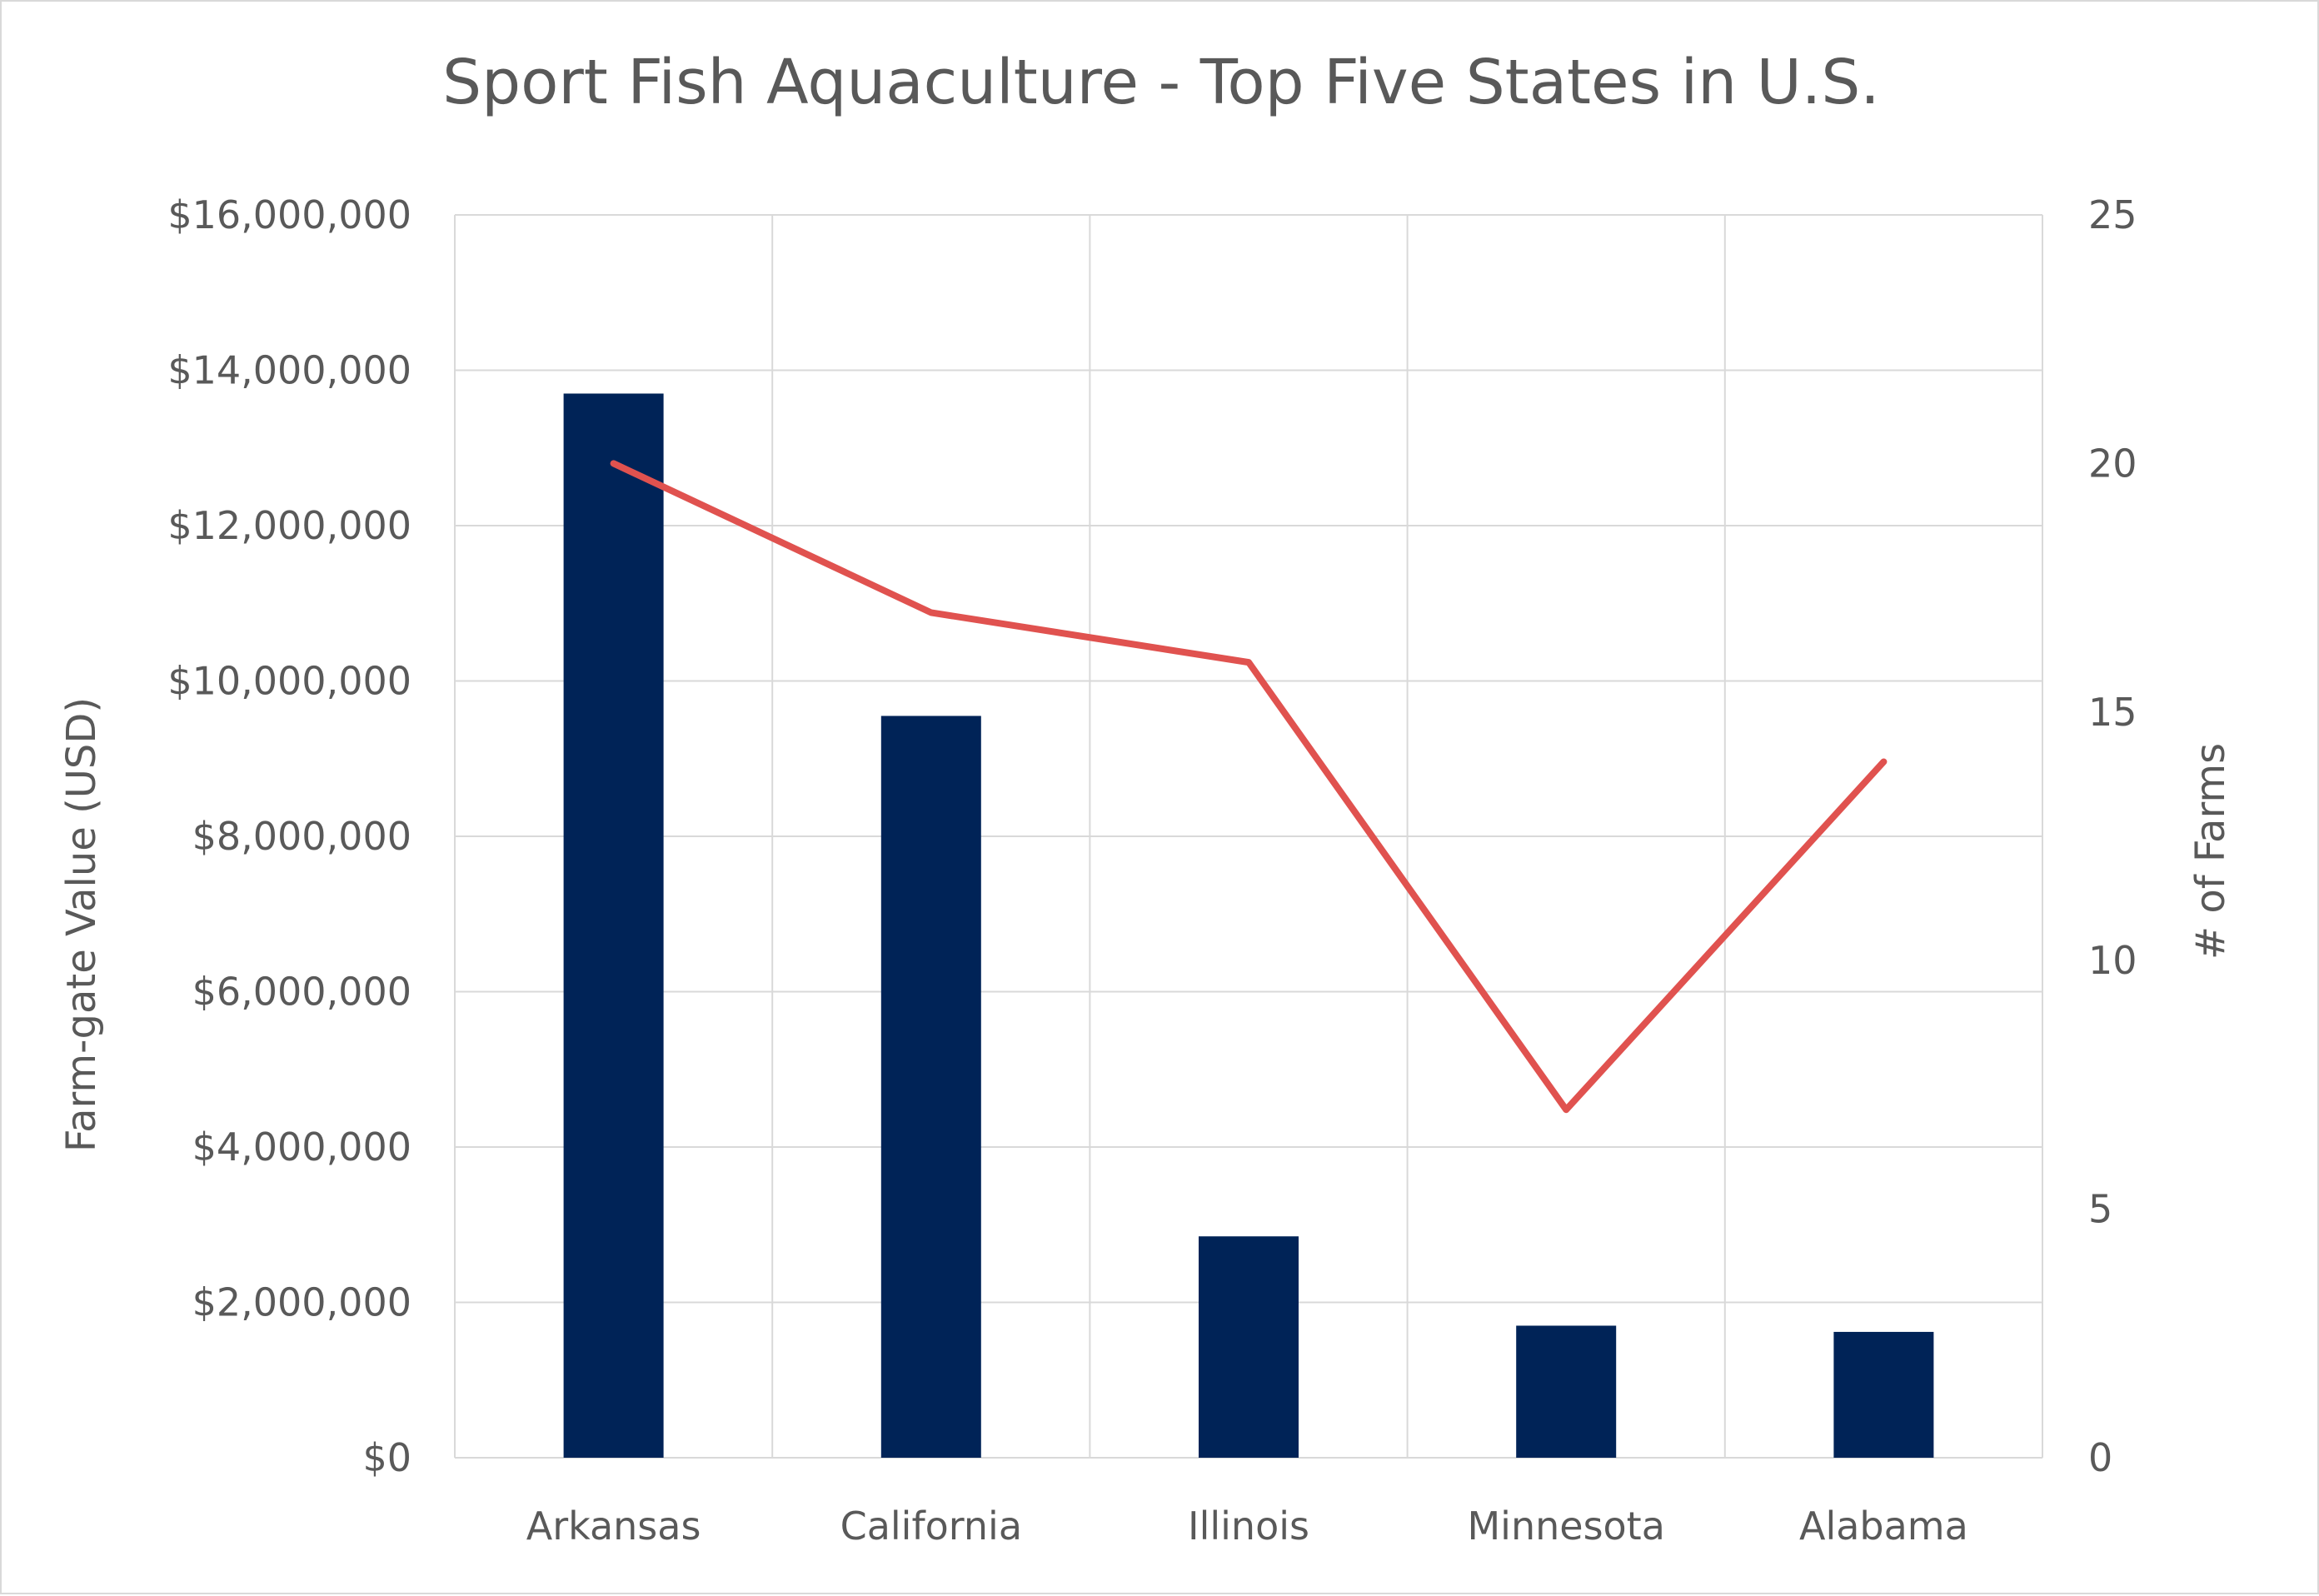 Image resolution: width=2319 pixels, height=1596 pixels. Describe the element at coordinates (931, 613) in the screenshot. I see `farms-point-california` at that location.